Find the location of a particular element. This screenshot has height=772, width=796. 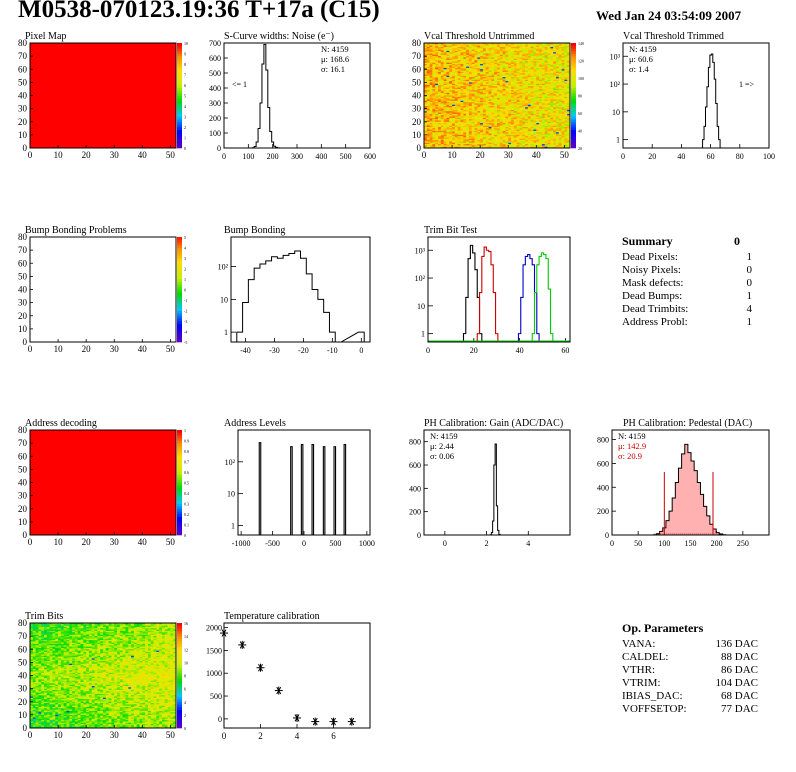

colorbar-tick-label: 0.9 is located at coordinates (186, 441).